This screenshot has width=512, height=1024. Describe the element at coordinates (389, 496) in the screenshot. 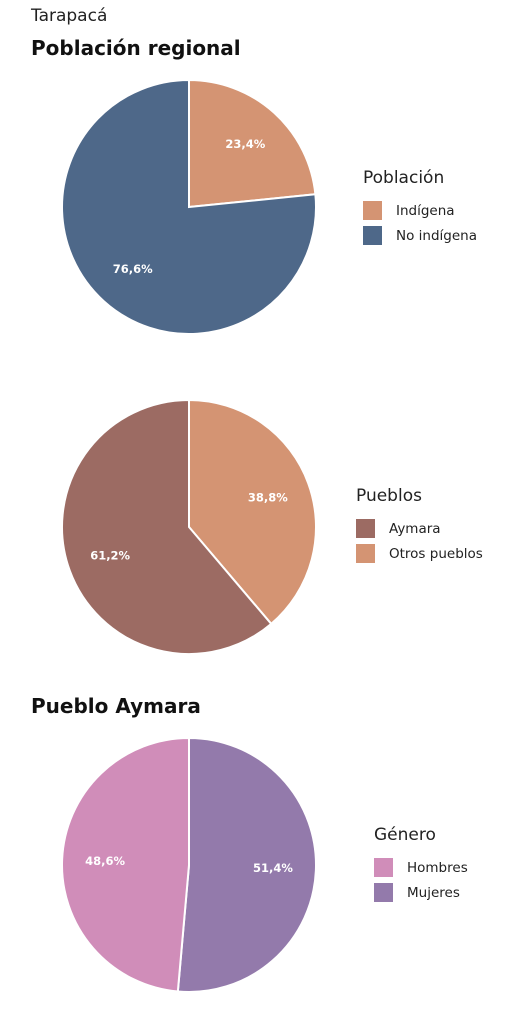

I see `legend-title: Pueblos` at that location.